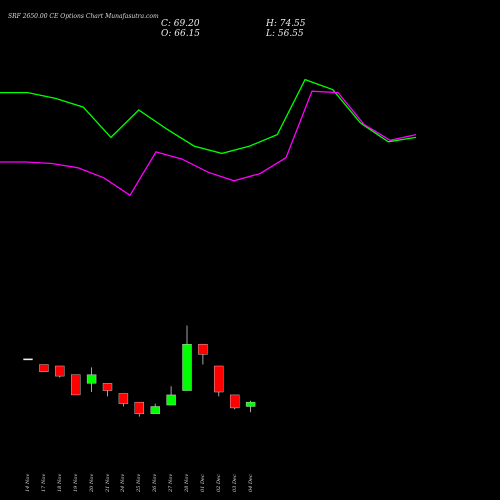  Describe the element at coordinates (218, 483) in the screenshot. I see `x-tick-label: 02 Dec` at that location.